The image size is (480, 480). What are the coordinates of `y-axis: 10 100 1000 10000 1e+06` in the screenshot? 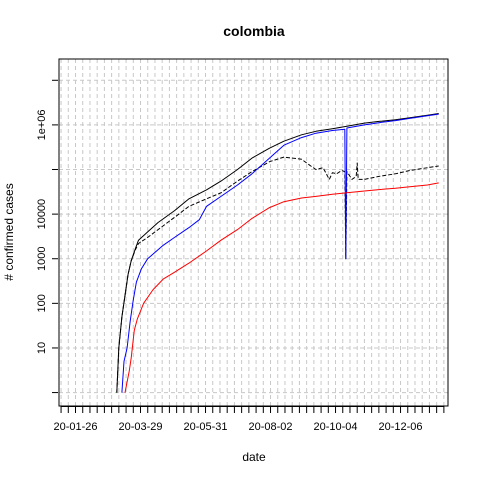 It's located at (47, 236).